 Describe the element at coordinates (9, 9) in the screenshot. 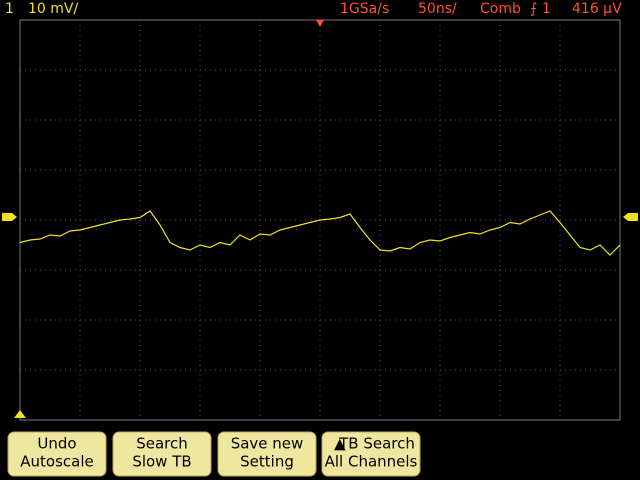

I see `channel-number: 1` at that location.